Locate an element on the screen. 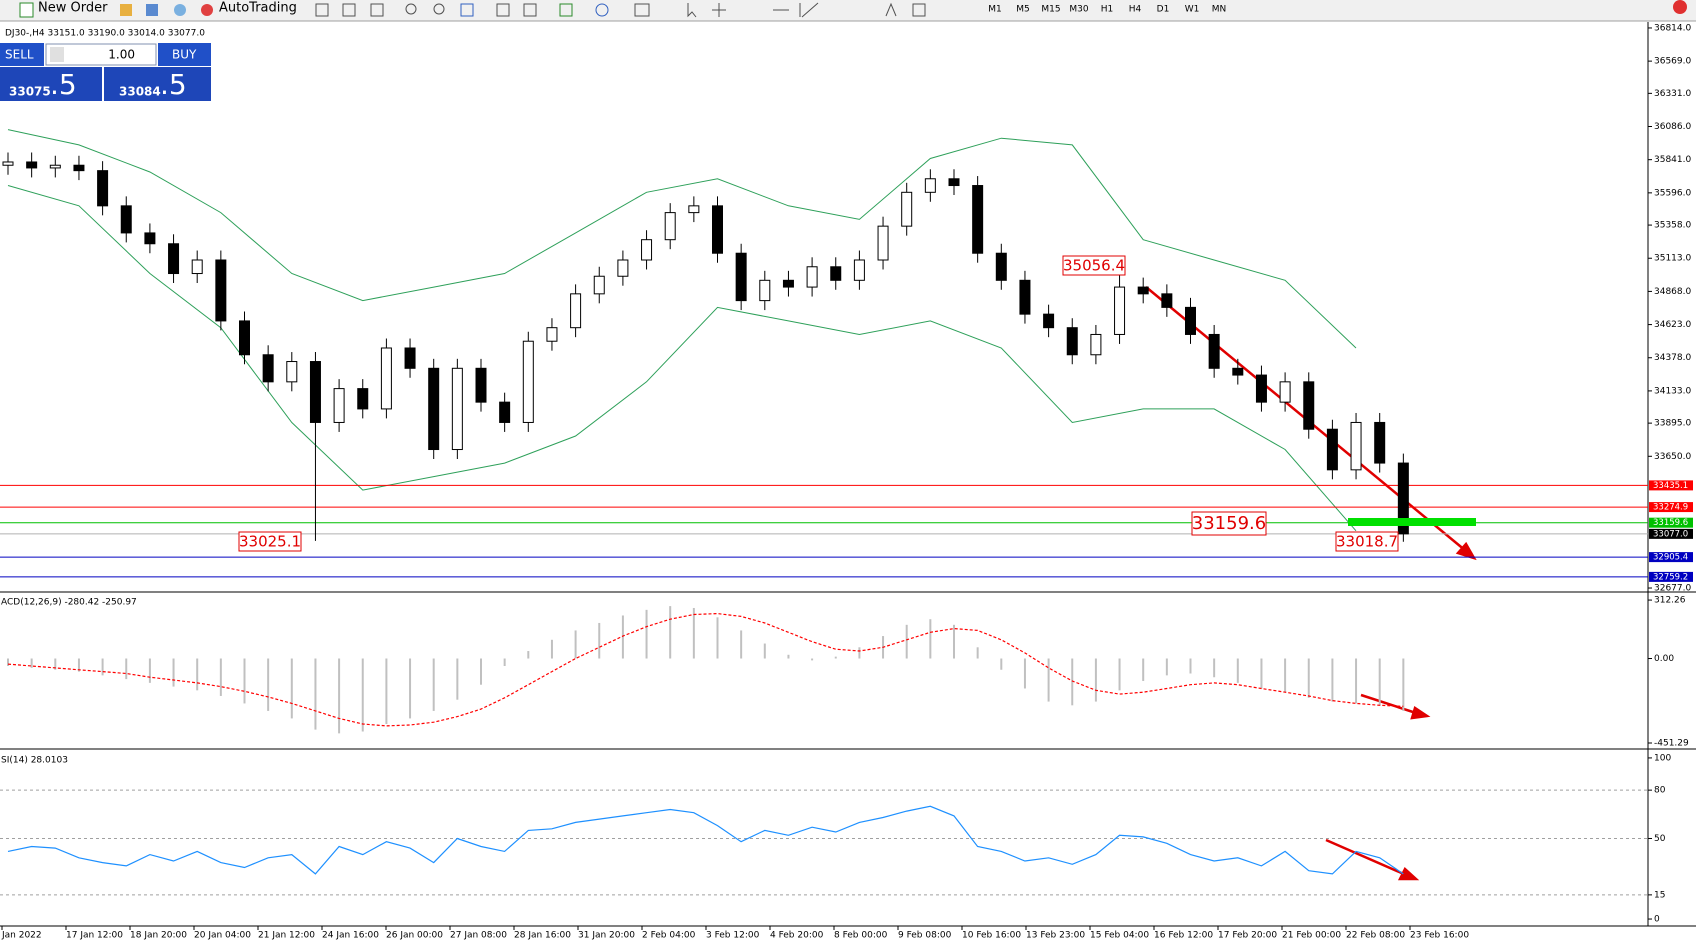 The width and height of the screenshot is (1696, 942). x-tick-label: 13 Feb 23:00 is located at coordinates (1055, 936).